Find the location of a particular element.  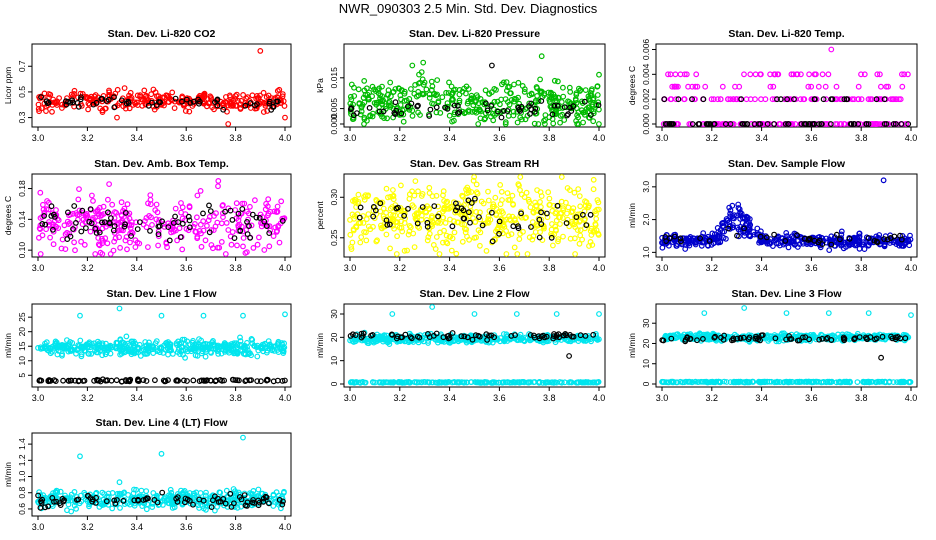

y-axis-label: Licor ppm is located at coordinates (8, 85).